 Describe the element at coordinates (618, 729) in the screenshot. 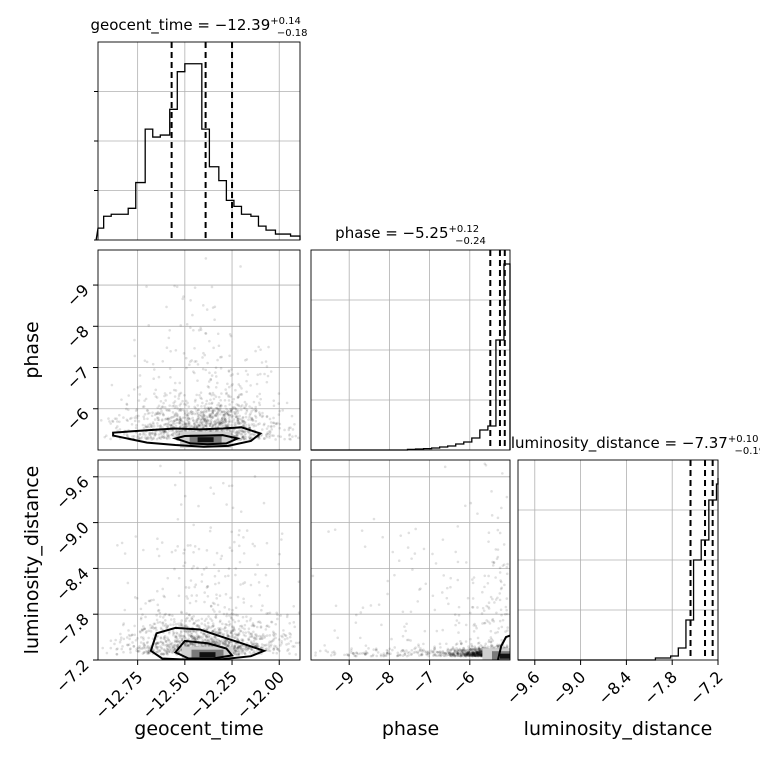

I see `luminosity_distance-xlabel: luminosity_distance` at that location.